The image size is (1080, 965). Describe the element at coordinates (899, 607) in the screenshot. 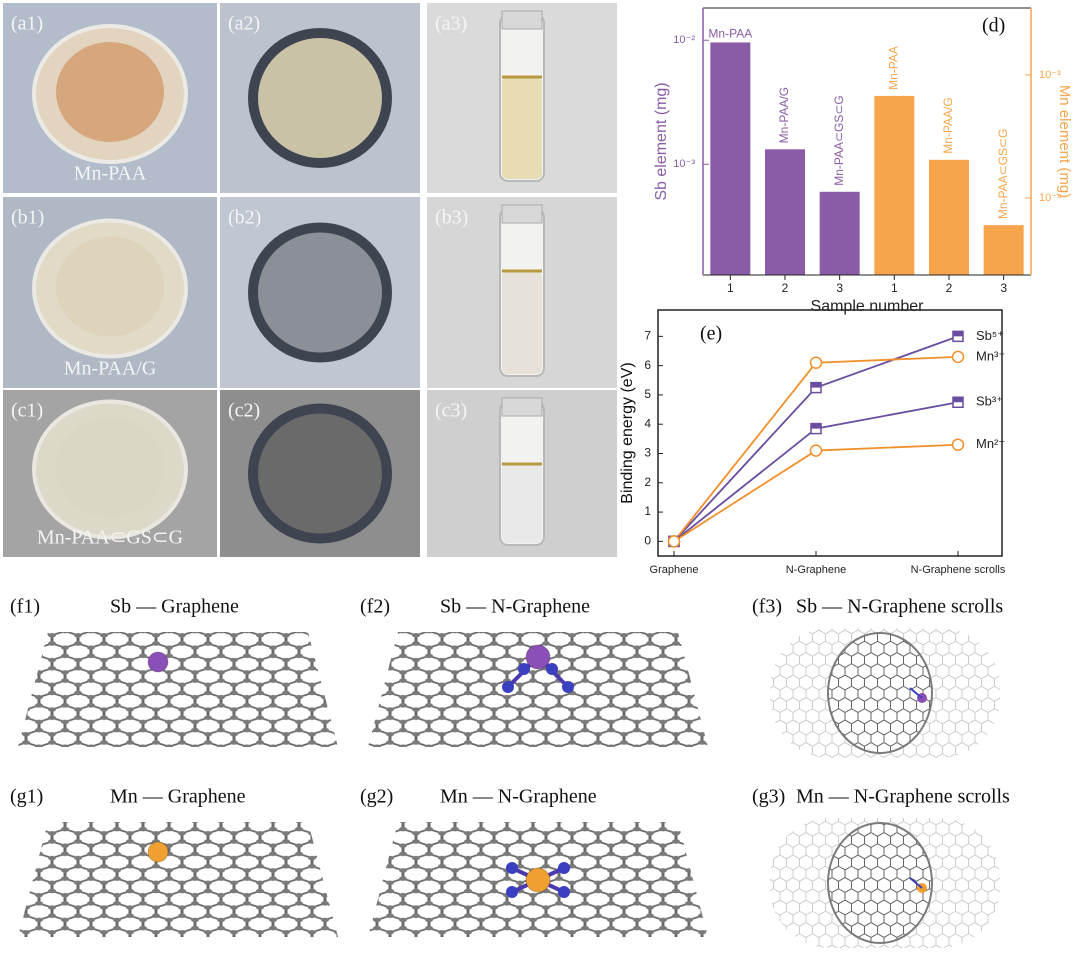

I see `structure-title: Sb — N-Graphene scrolls` at that location.